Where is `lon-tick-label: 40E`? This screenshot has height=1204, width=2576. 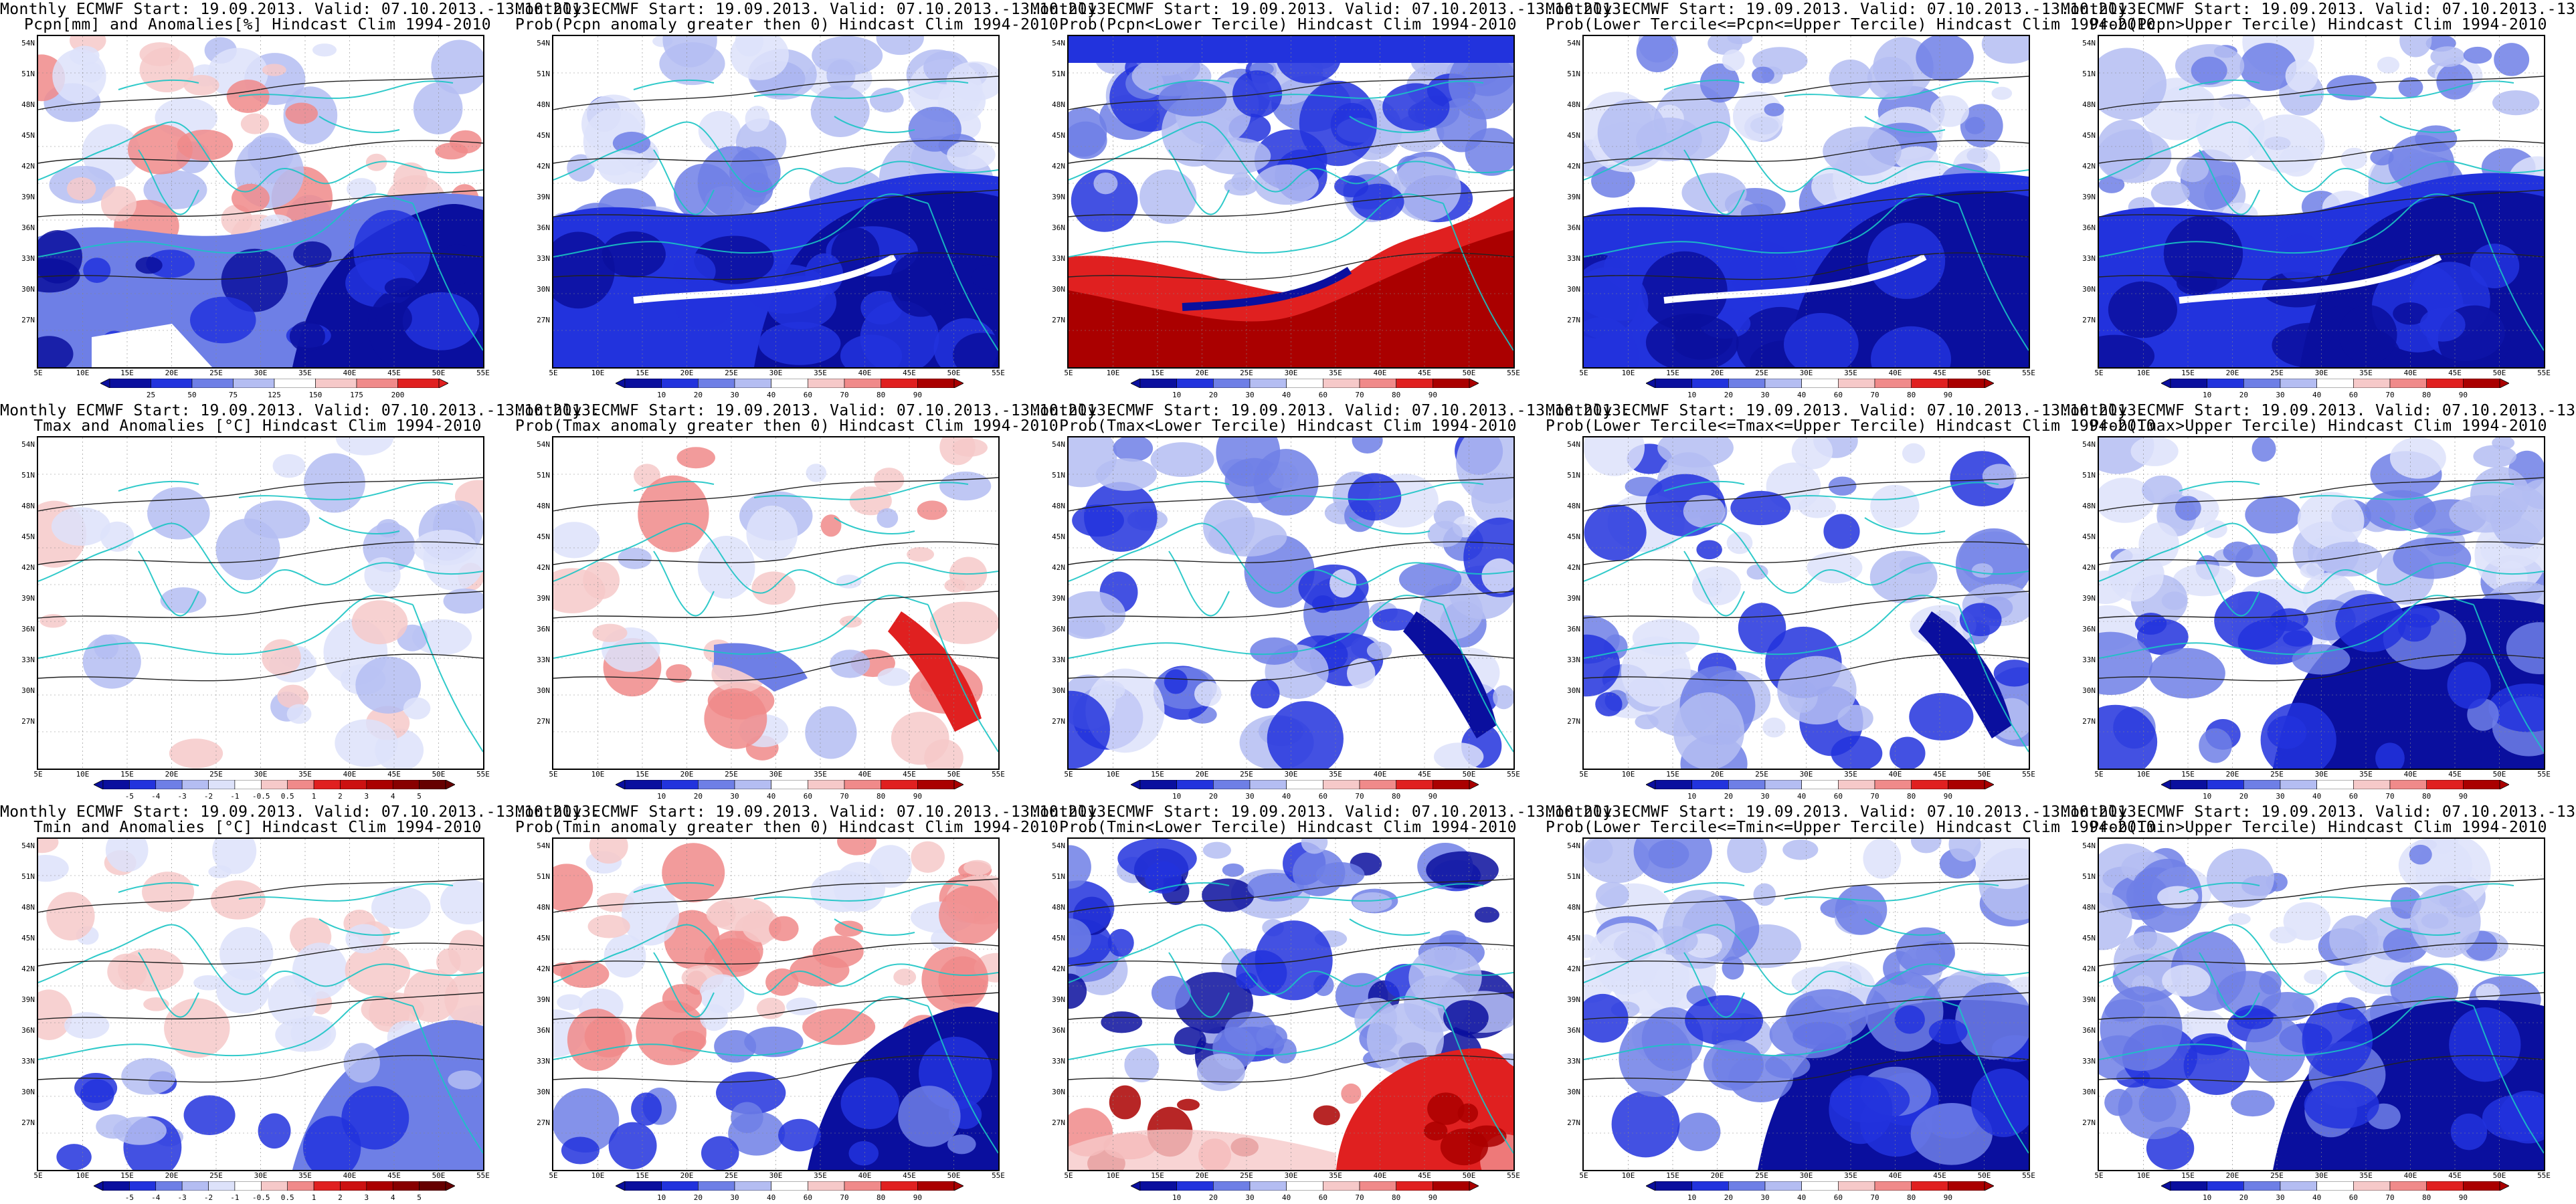 lon-tick-label: 40E is located at coordinates (2410, 774).